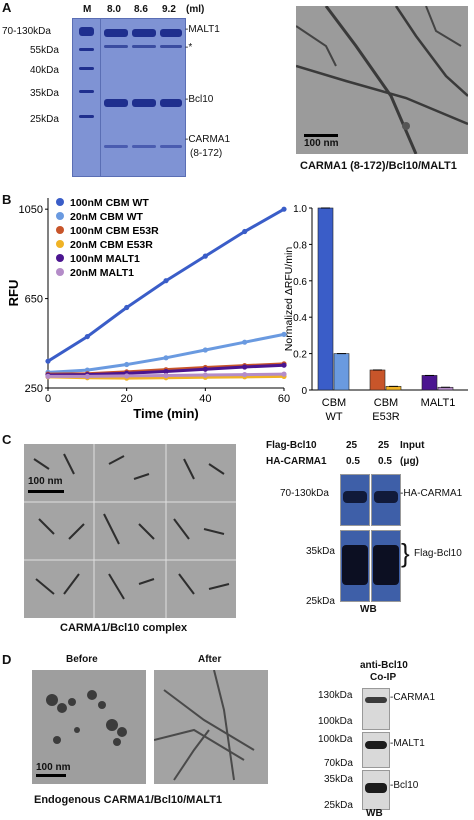 The width and height of the screenshot is (474, 820). Describe the element at coordinates (34, 389) in the screenshot. I see `y-tick-label: 250` at that location.